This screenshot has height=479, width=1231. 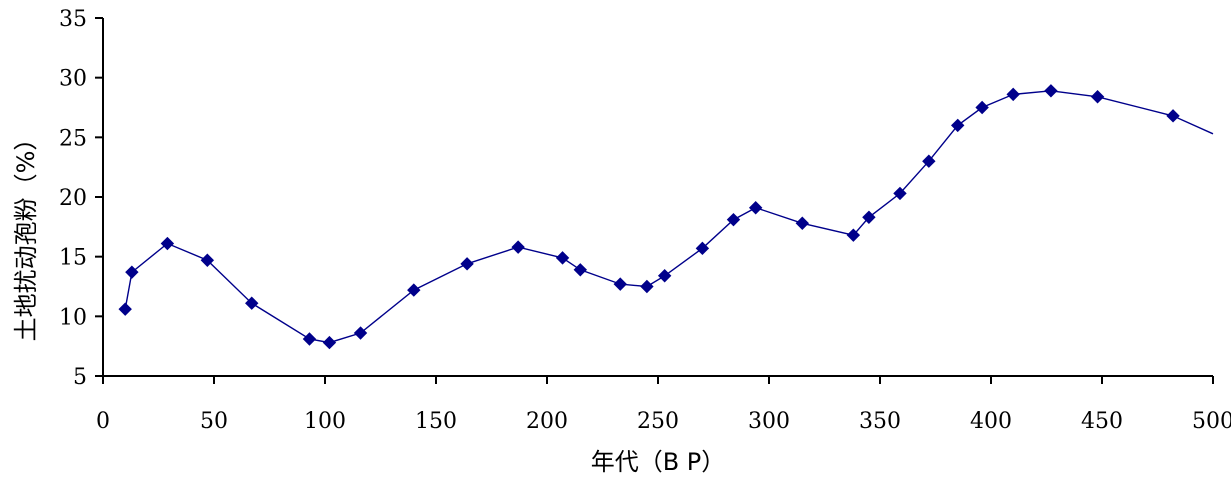 What do you see at coordinates (103, 421) in the screenshot?
I see `x-tick-label: 0` at bounding box center [103, 421].